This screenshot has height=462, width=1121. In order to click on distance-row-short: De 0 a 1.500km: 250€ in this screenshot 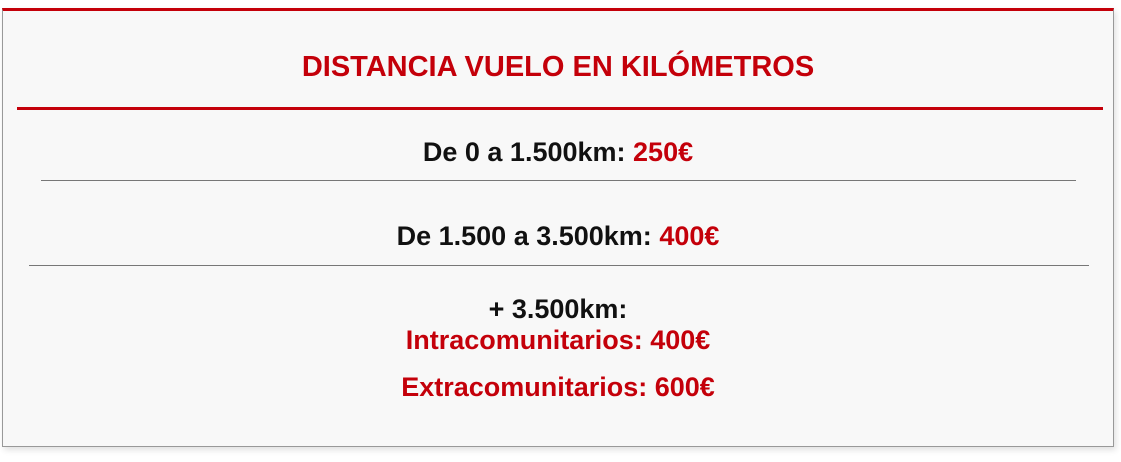, I will do `click(558, 152)`.